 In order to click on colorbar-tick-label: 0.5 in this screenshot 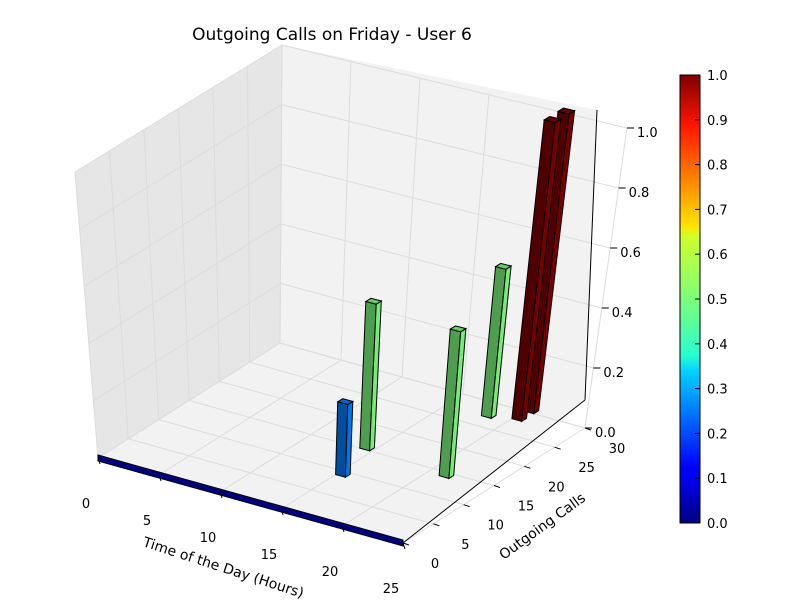, I will do `click(717, 300)`.